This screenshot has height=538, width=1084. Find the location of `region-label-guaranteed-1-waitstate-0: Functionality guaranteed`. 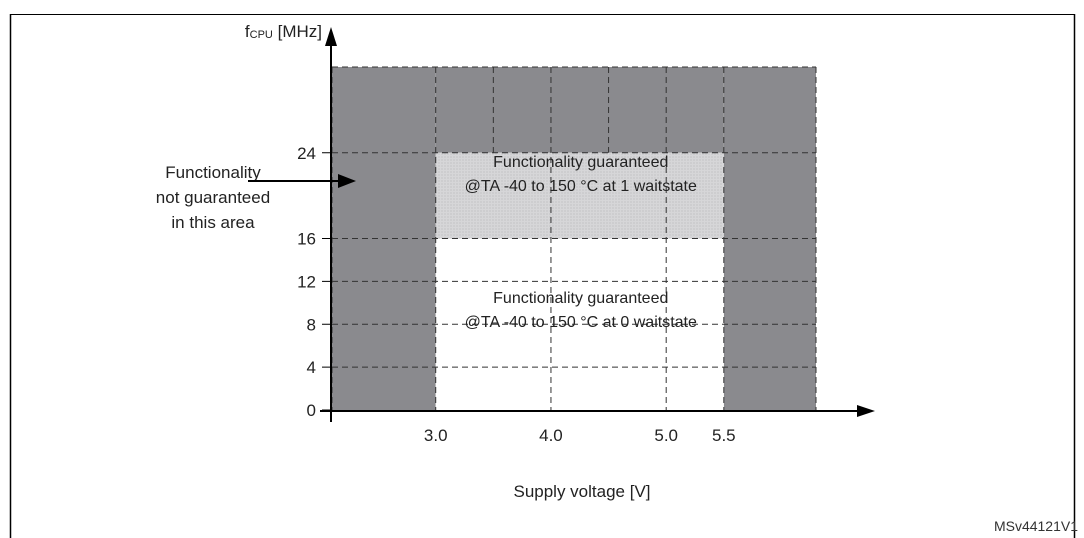

region-label-guaranteed-1-waitstate-0: Functionality guaranteed is located at coordinates (580, 162).